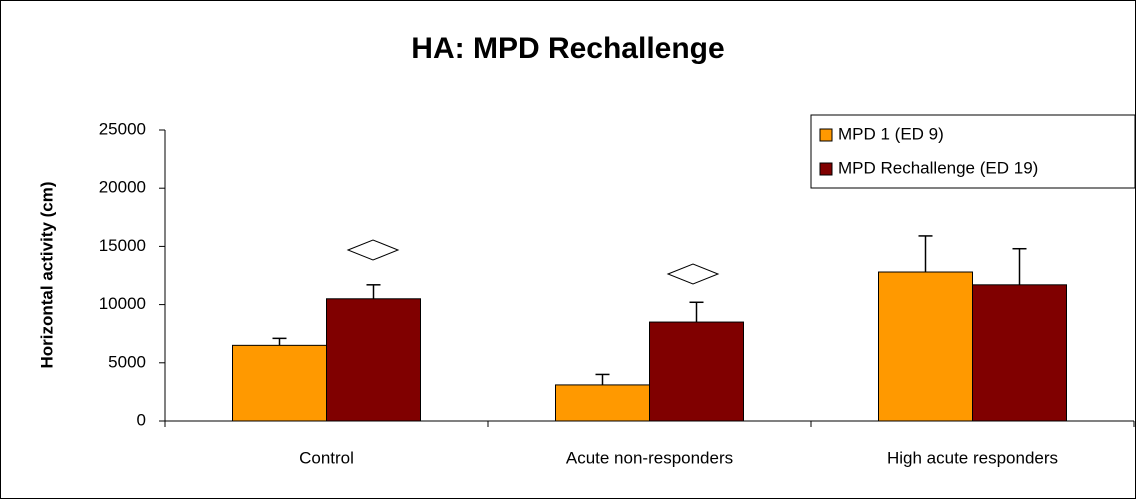 The image size is (1136, 499). I want to click on chart-title: HA: MPD Rechallenge, so click(567, 48).